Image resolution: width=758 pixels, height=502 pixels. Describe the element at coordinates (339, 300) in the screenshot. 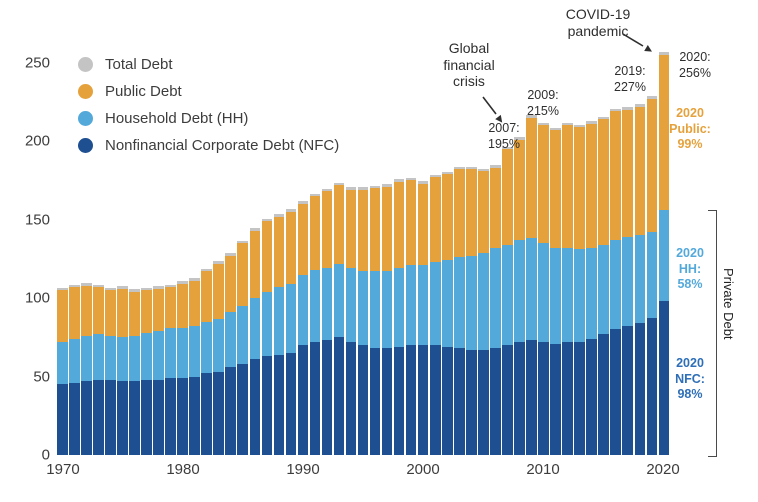

I see `segment-hh-1993` at that location.